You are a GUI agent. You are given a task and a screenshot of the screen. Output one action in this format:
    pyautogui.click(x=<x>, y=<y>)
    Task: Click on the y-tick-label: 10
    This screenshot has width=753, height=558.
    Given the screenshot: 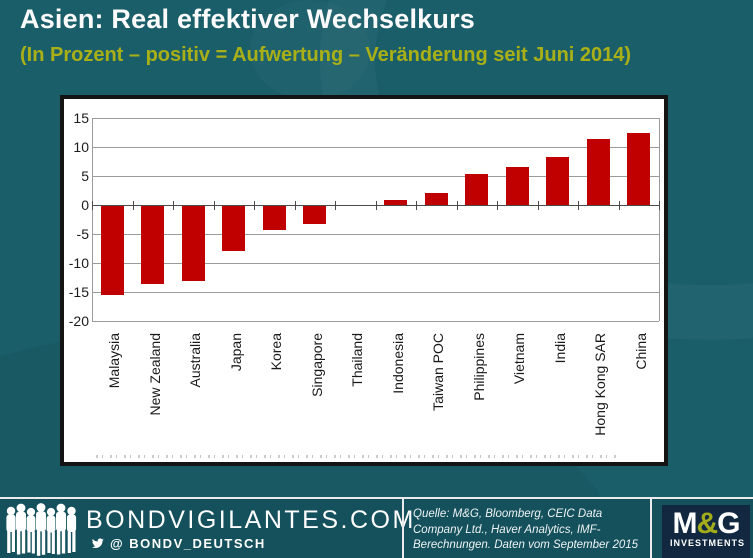 What is the action you would take?
    pyautogui.click(x=81, y=147)
    